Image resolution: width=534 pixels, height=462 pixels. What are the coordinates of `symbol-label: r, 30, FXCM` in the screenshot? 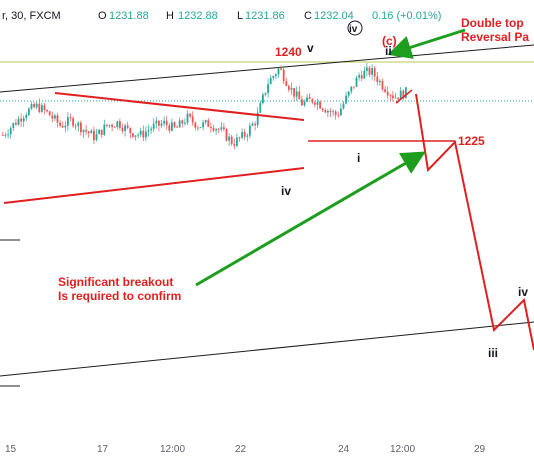 It's located at (31, 16).